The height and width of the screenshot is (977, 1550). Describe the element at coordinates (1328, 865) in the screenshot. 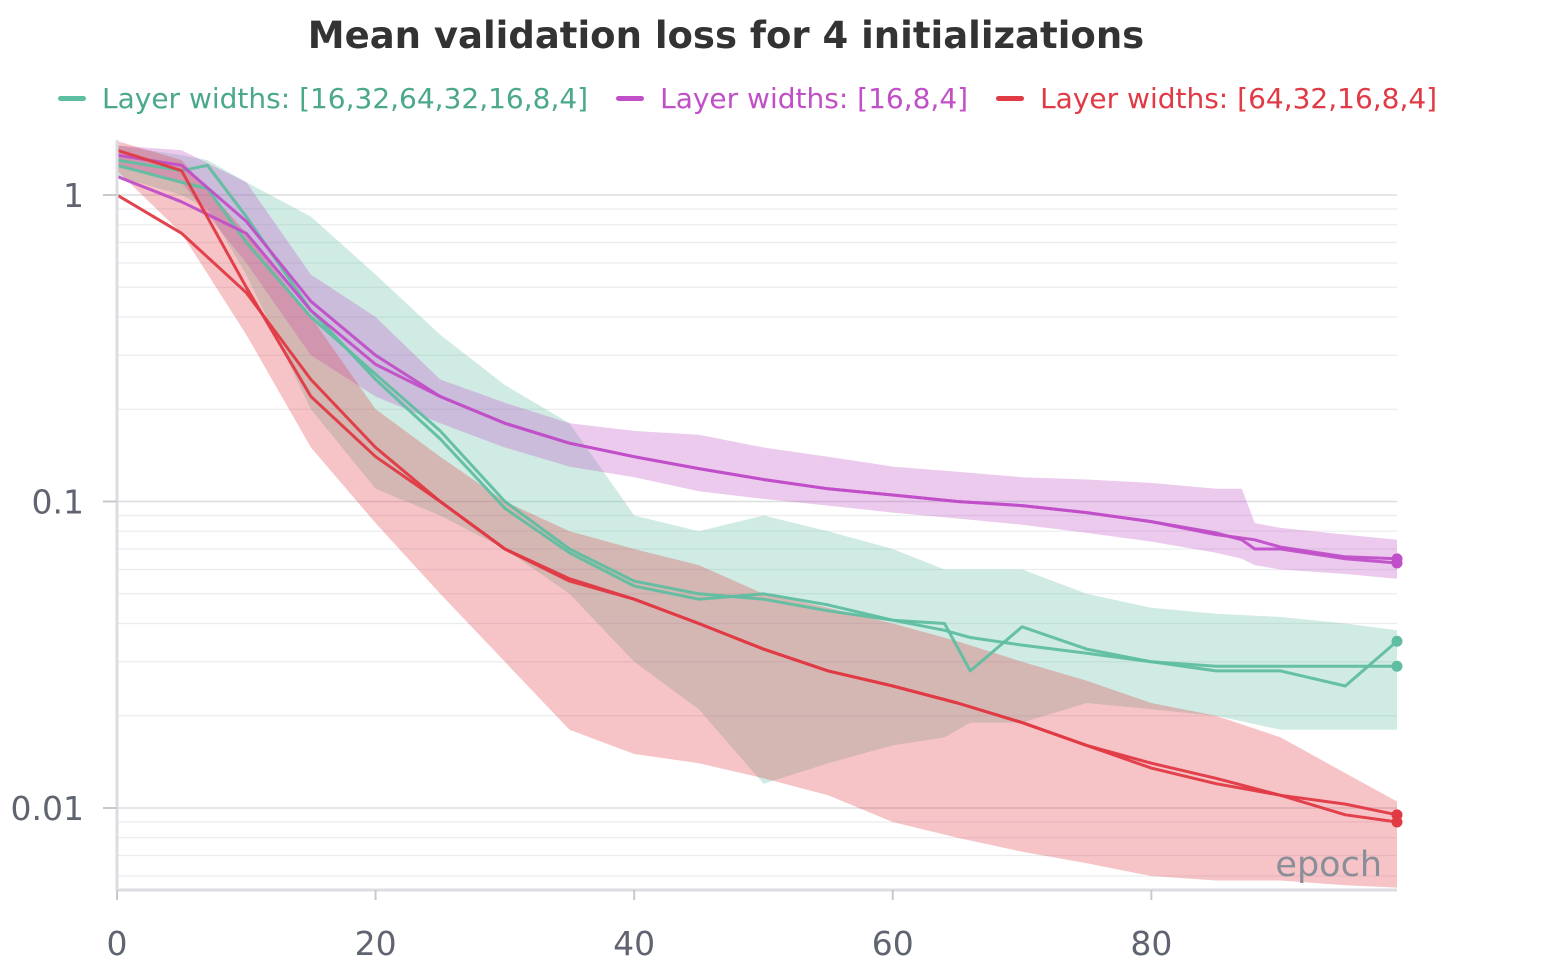

I see `x-axis-title: epoch` at that location.